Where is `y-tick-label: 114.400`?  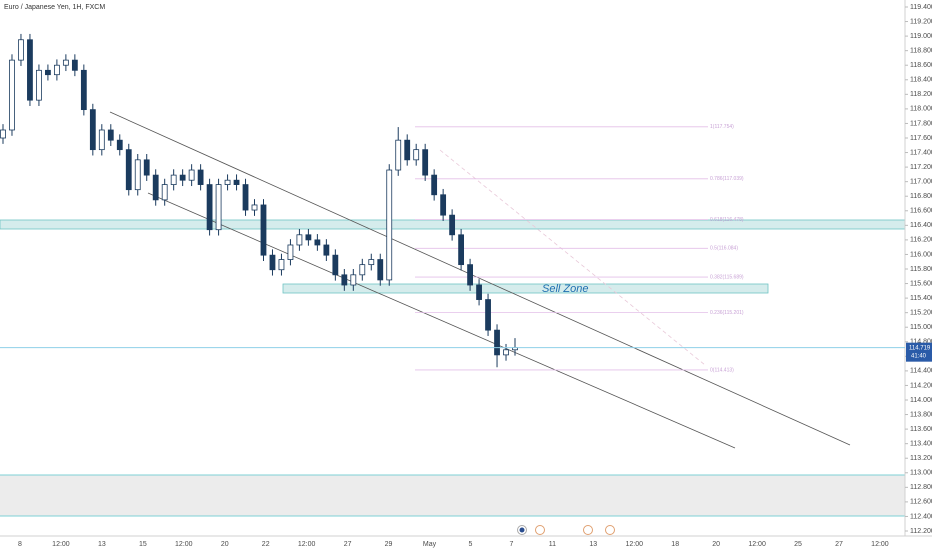
y-tick-label: 114.400 is located at coordinates (921, 371).